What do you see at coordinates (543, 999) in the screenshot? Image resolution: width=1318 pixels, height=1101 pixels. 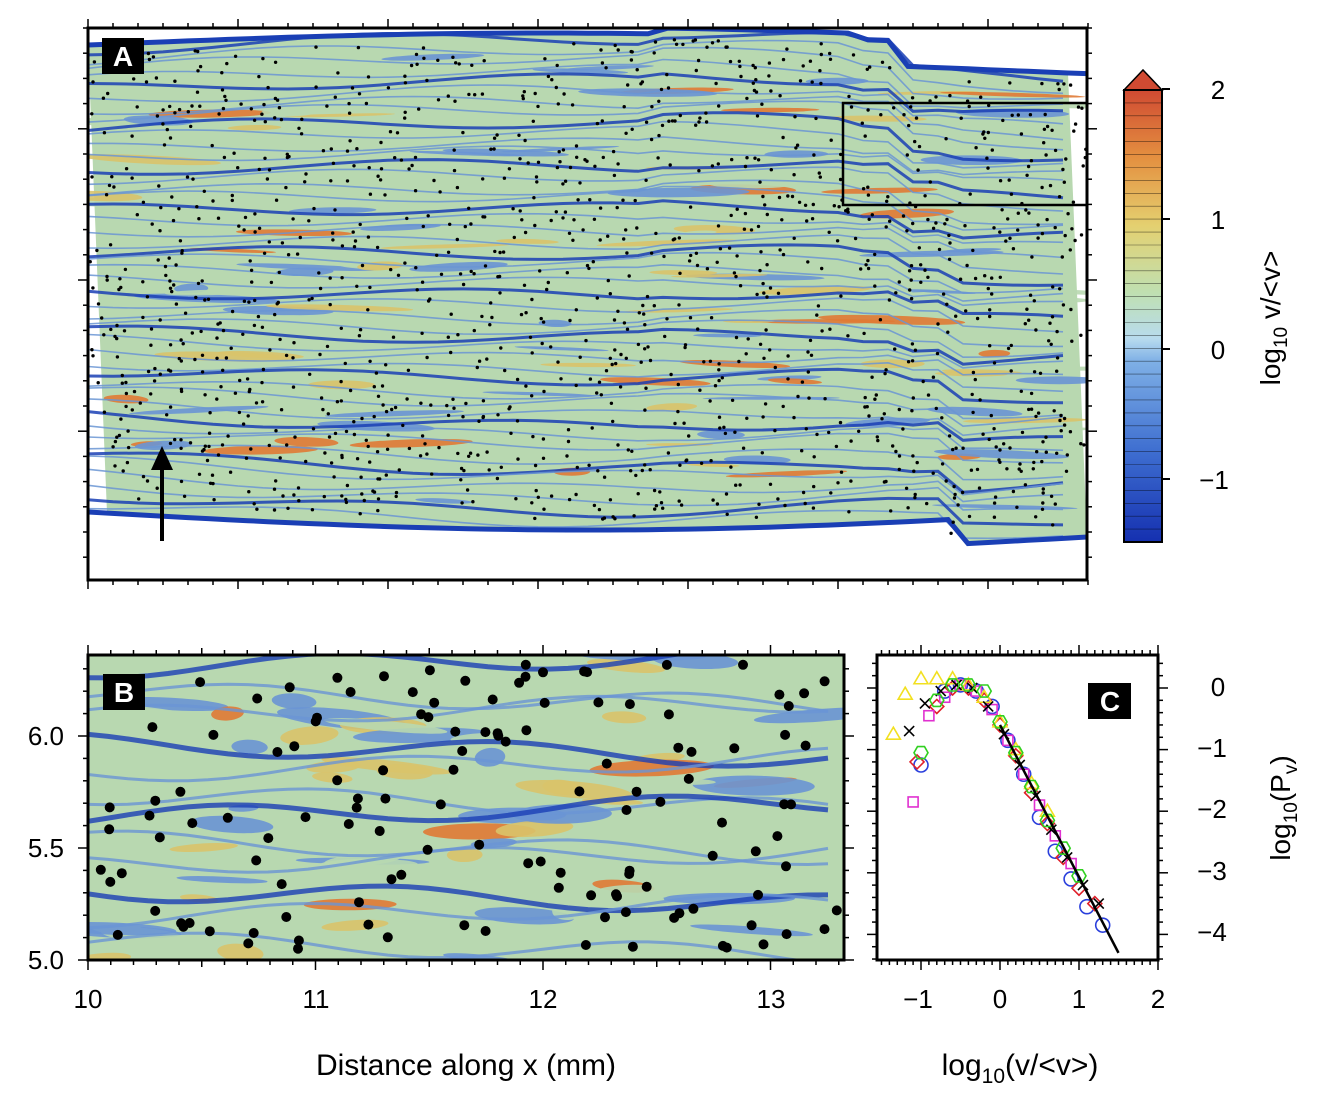 I see `b-xtick-12: 12` at bounding box center [543, 999].